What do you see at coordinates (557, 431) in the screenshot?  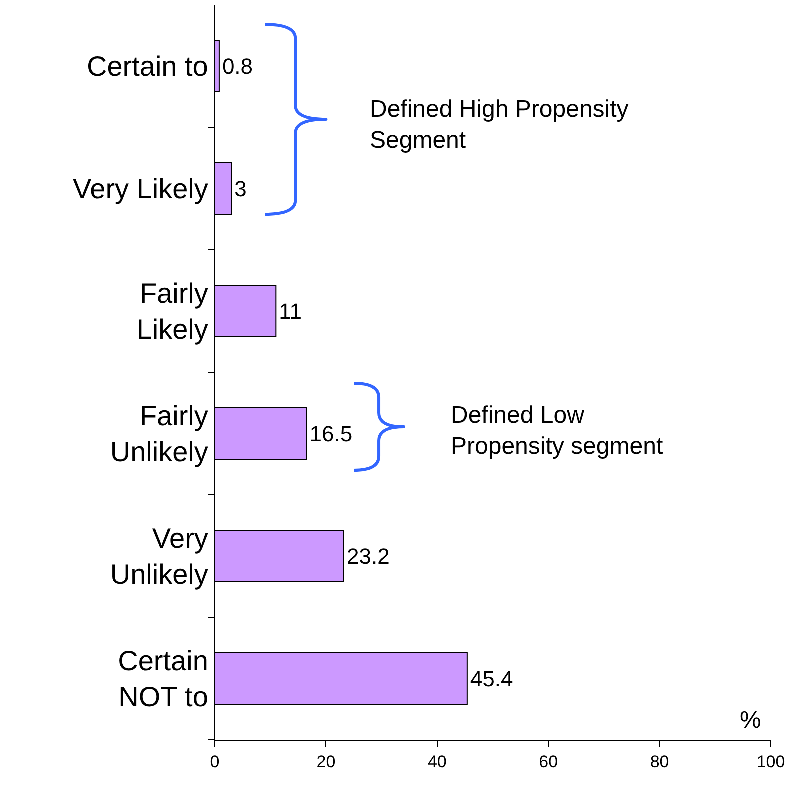 I see `annotation: Defined Low Propensity segment` at bounding box center [557, 431].